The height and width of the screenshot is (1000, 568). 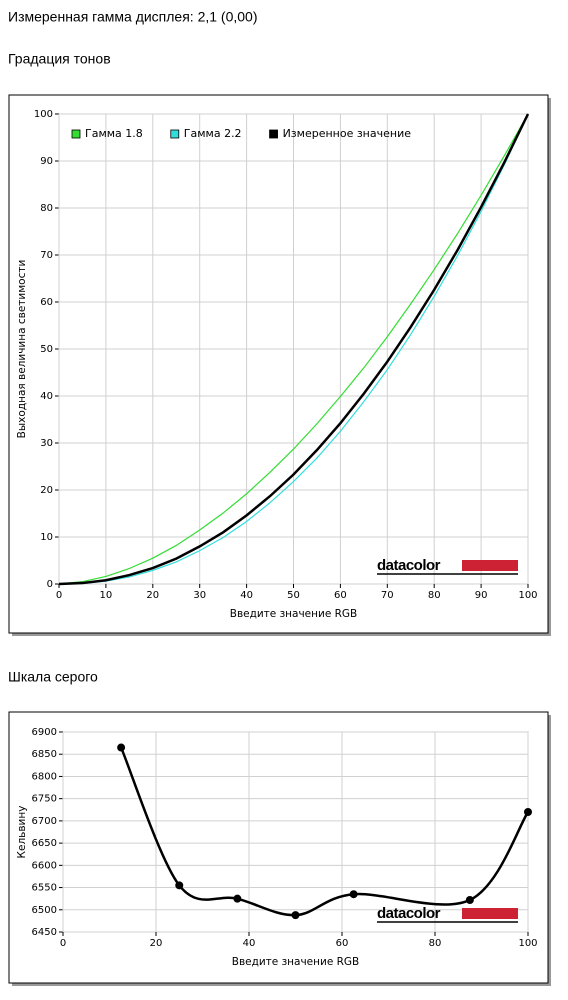 I want to click on y-tick-label: 6650, so click(x=44, y=843).